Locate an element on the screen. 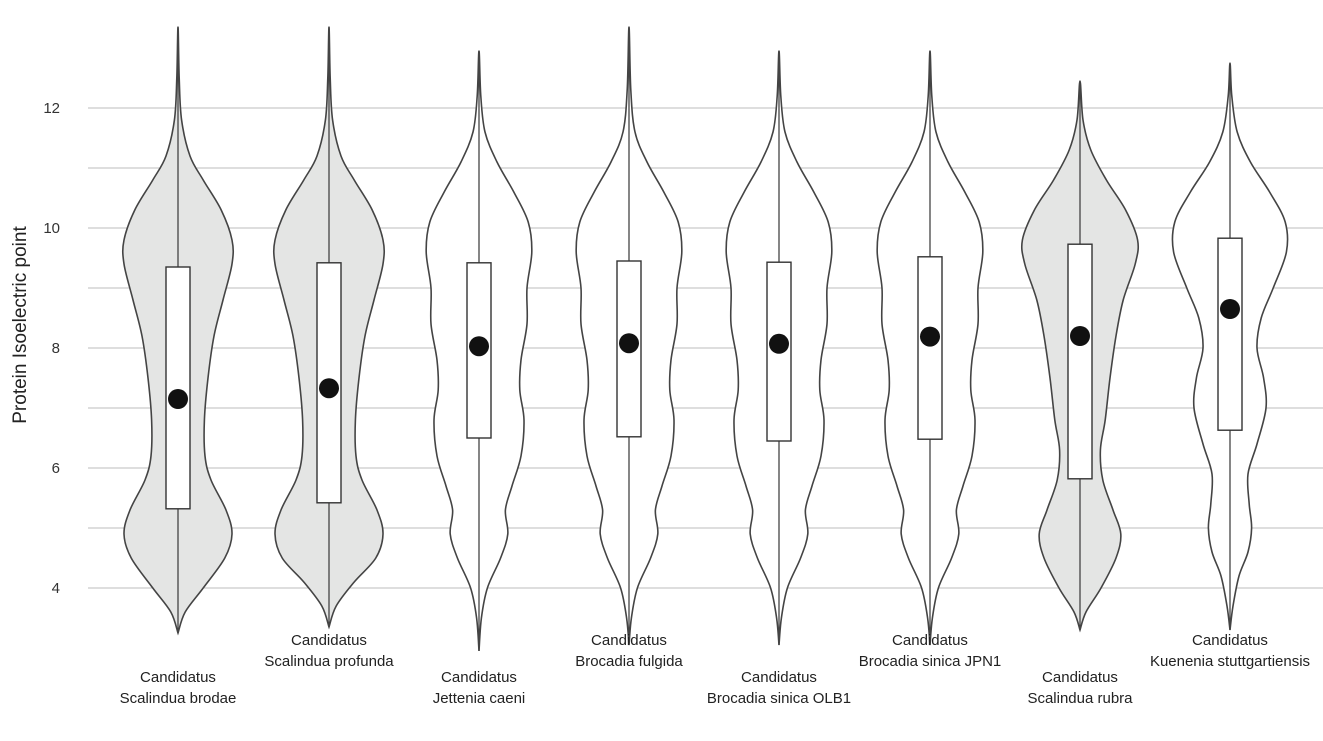 This screenshot has height=741, width=1323. category-label-line2: Scalindua rubra is located at coordinates (1080, 698).